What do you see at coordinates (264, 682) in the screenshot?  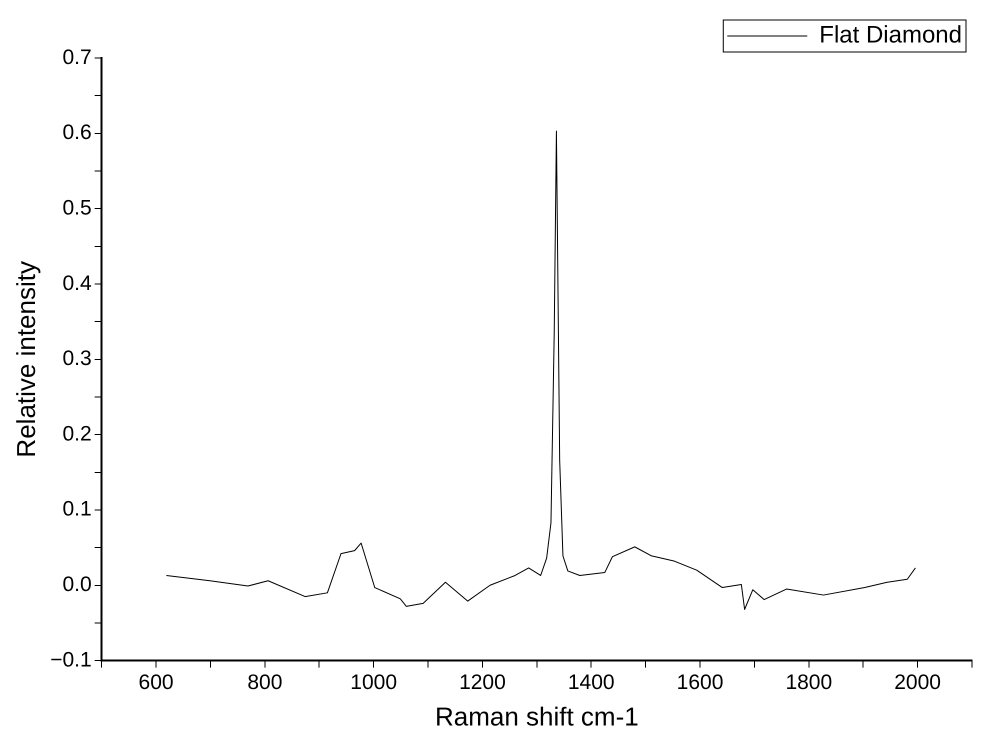 I see `x-tick-label: 800` at bounding box center [264, 682].